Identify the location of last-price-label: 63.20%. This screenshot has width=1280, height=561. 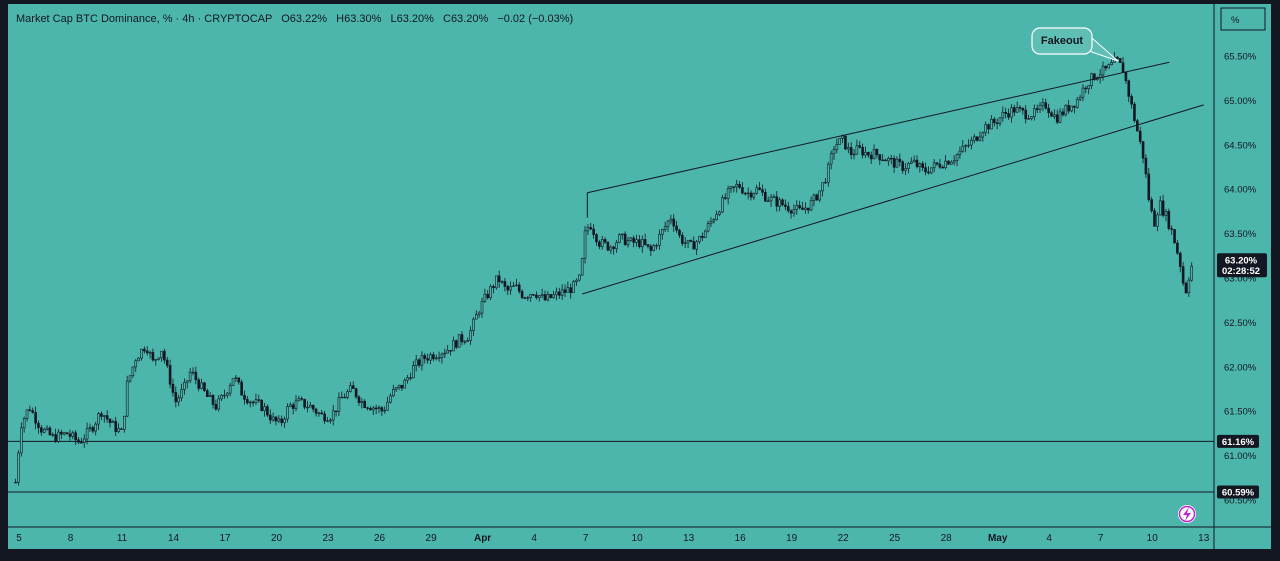
(1241, 261).